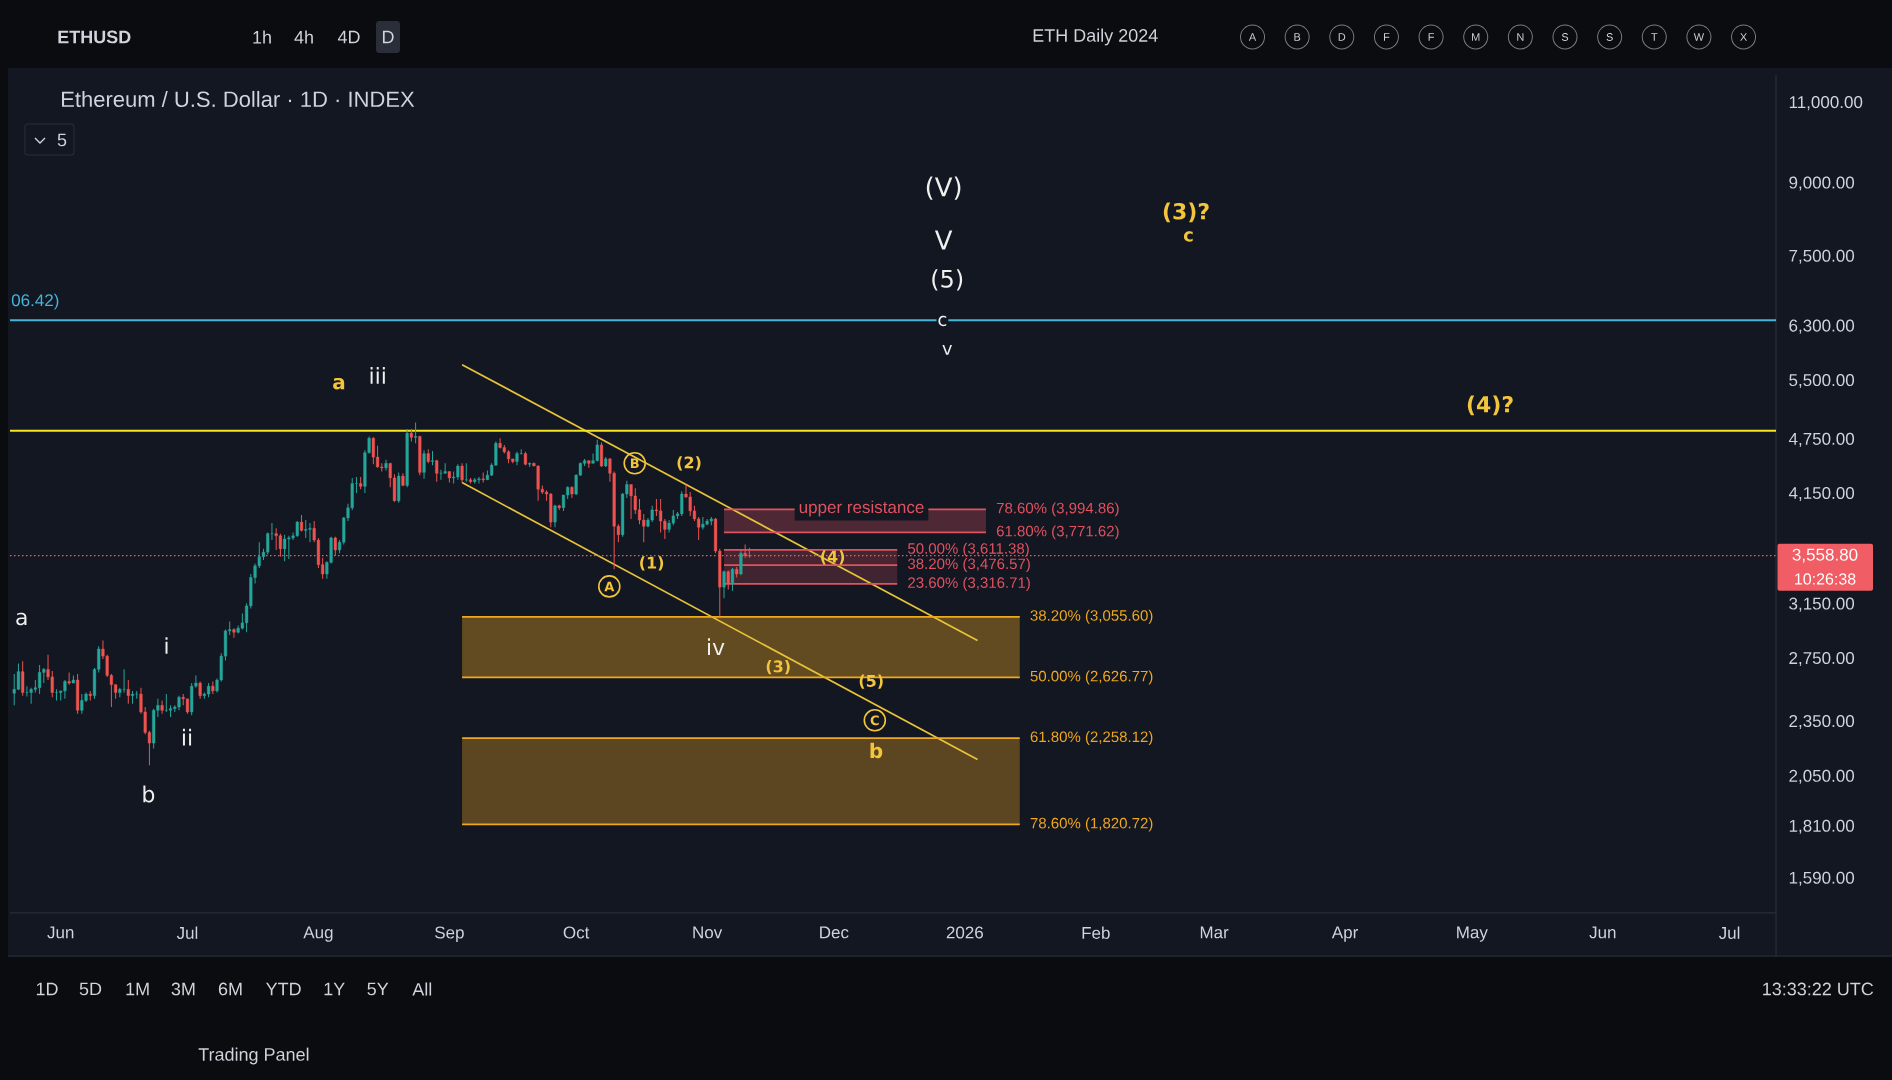 The width and height of the screenshot is (1892, 1080). What do you see at coordinates (1490, 405) in the screenshot?
I see `annotation: (4)?` at bounding box center [1490, 405].